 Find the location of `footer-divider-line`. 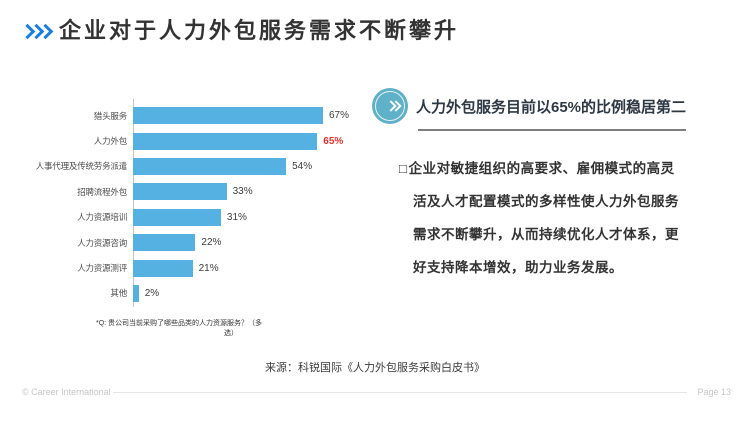

footer-divider-line is located at coordinates (400, 392).